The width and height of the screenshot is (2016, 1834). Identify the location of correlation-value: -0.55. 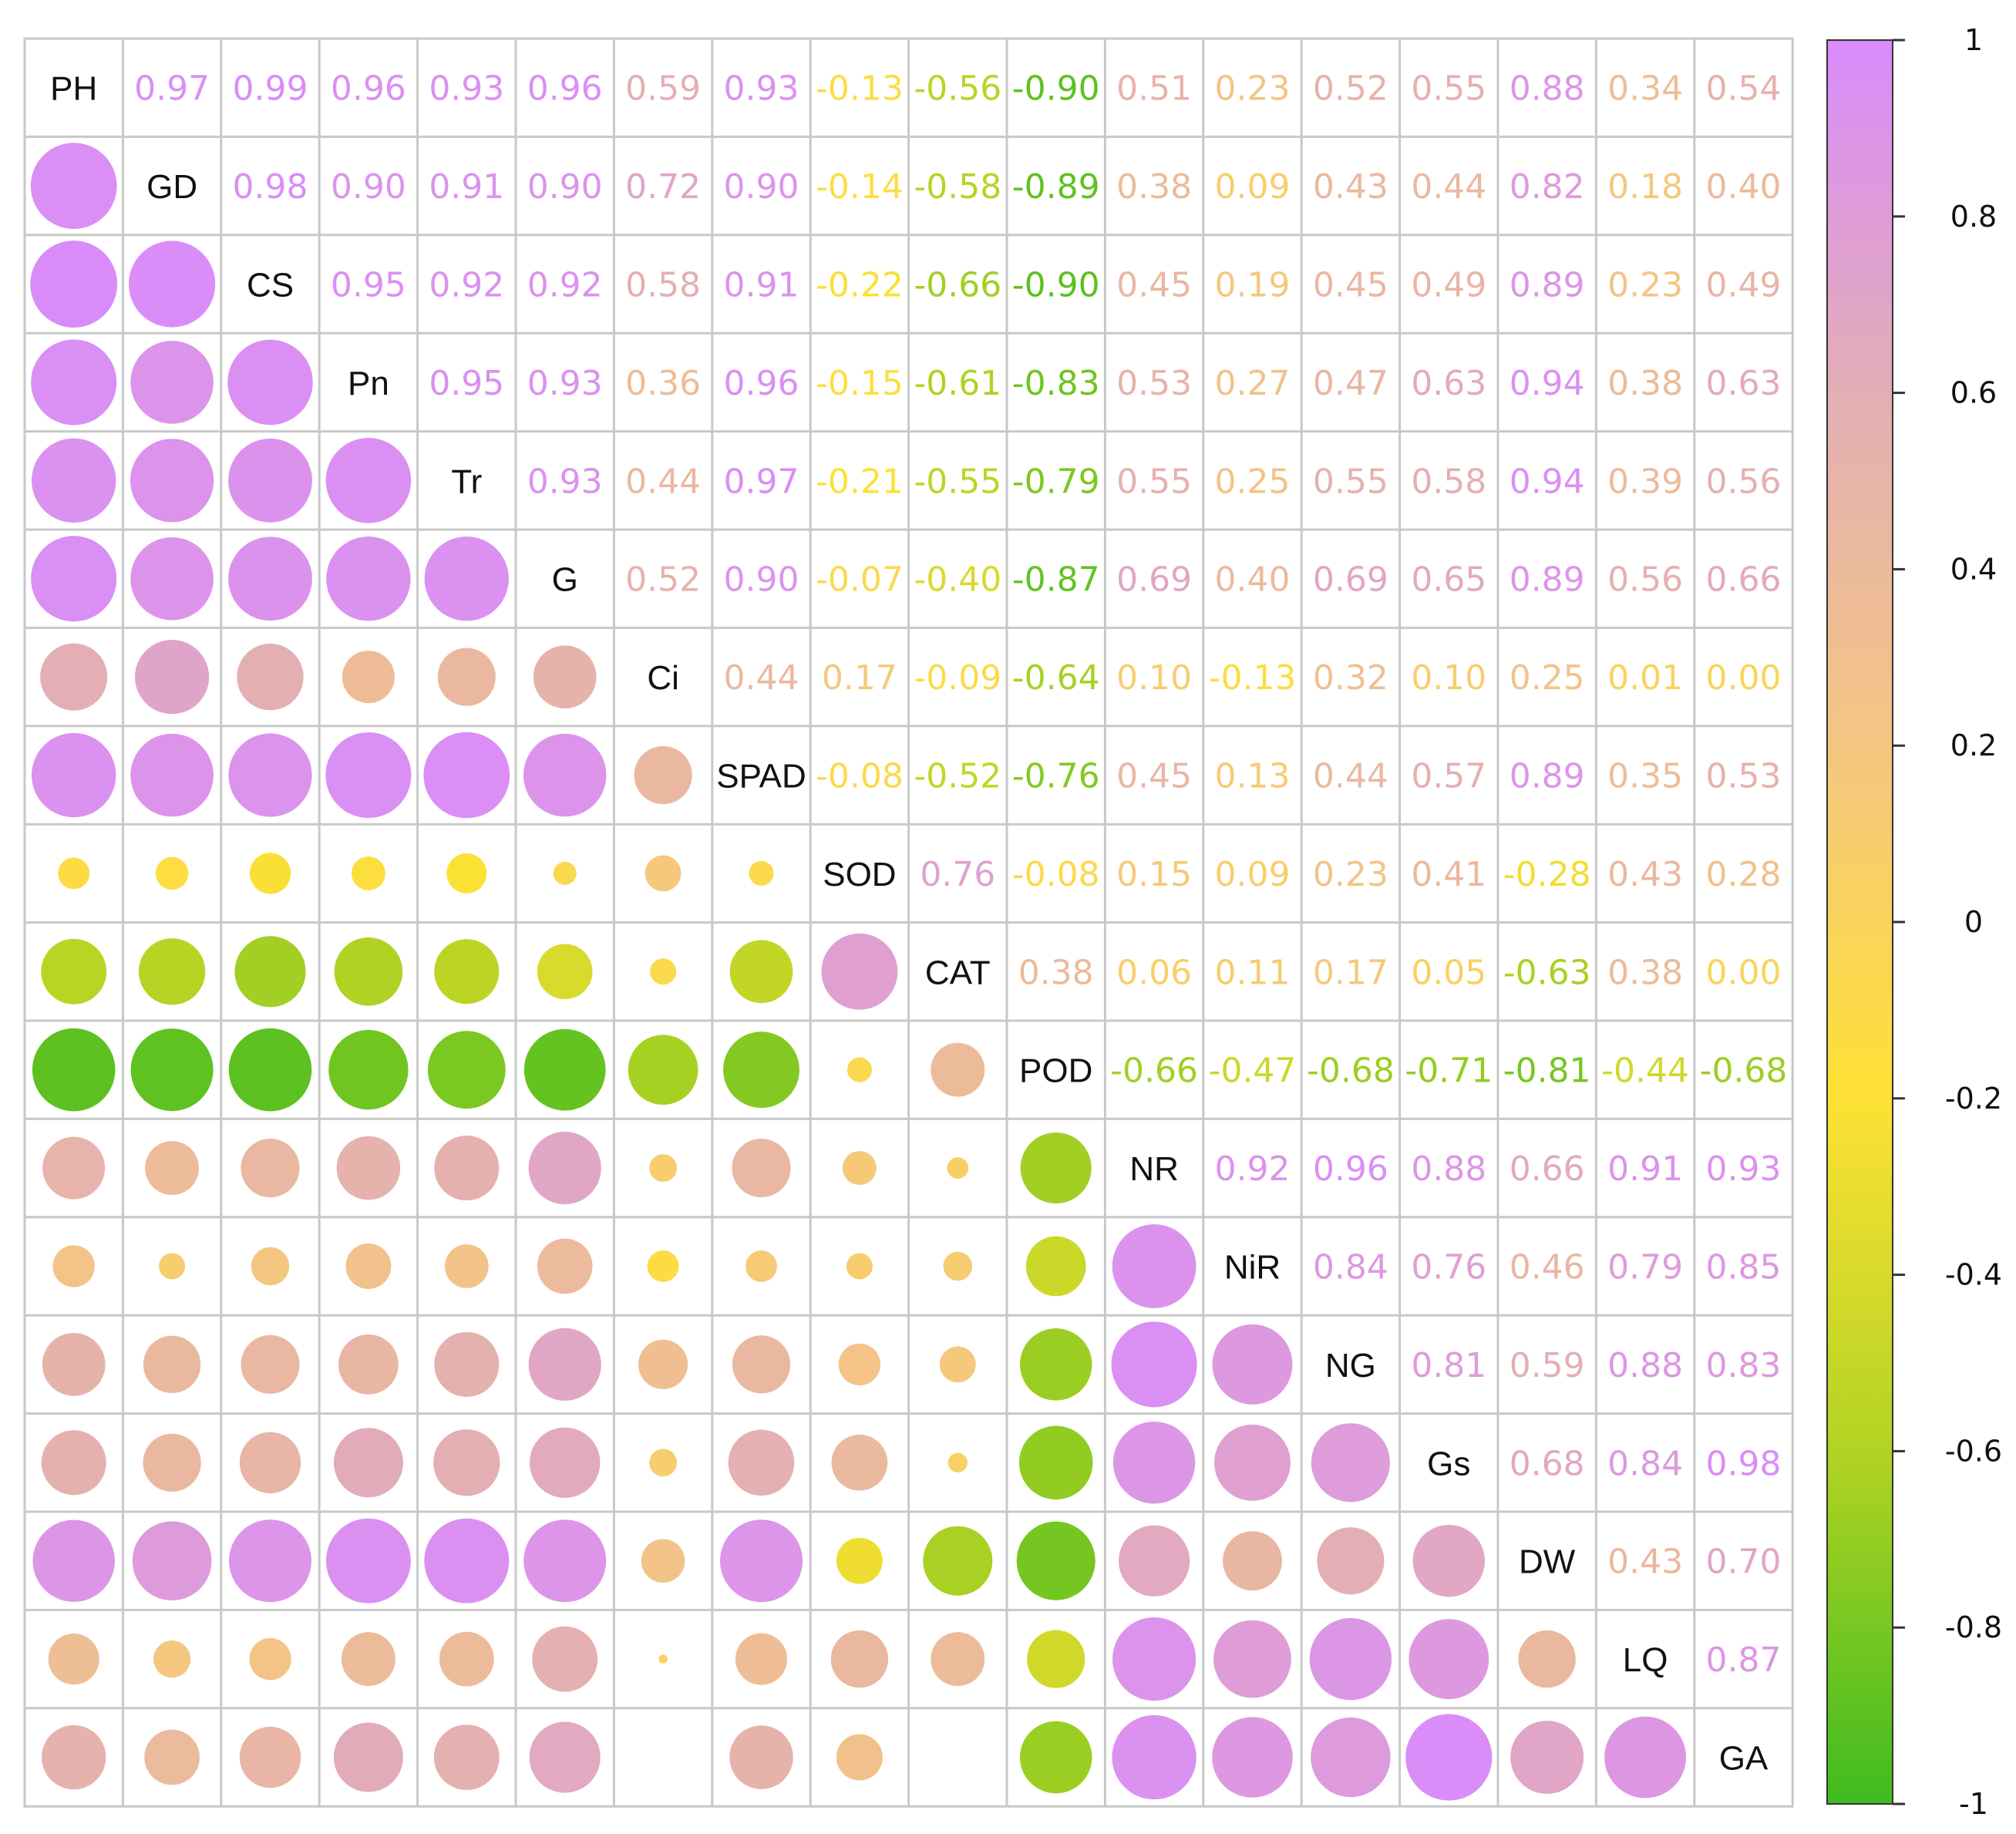
(957, 481).